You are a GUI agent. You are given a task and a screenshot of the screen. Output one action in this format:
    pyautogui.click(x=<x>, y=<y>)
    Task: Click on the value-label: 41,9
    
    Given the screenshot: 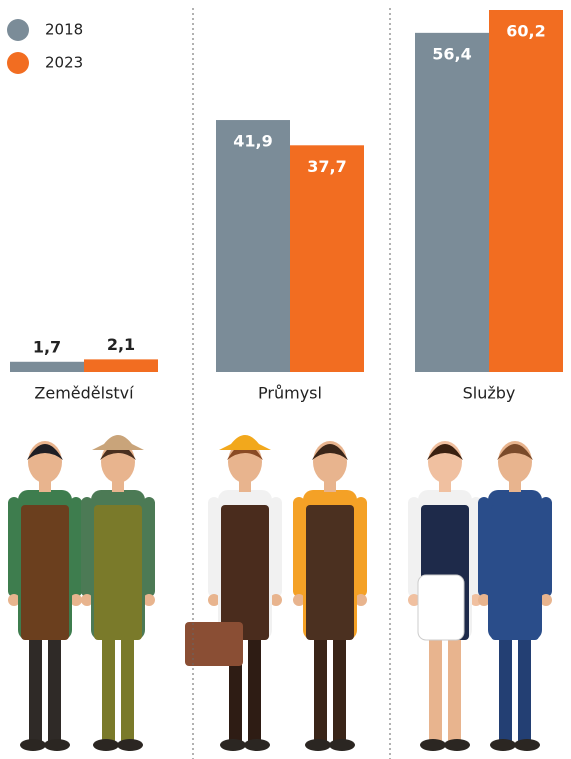 What is the action you would take?
    pyautogui.click(x=252, y=141)
    